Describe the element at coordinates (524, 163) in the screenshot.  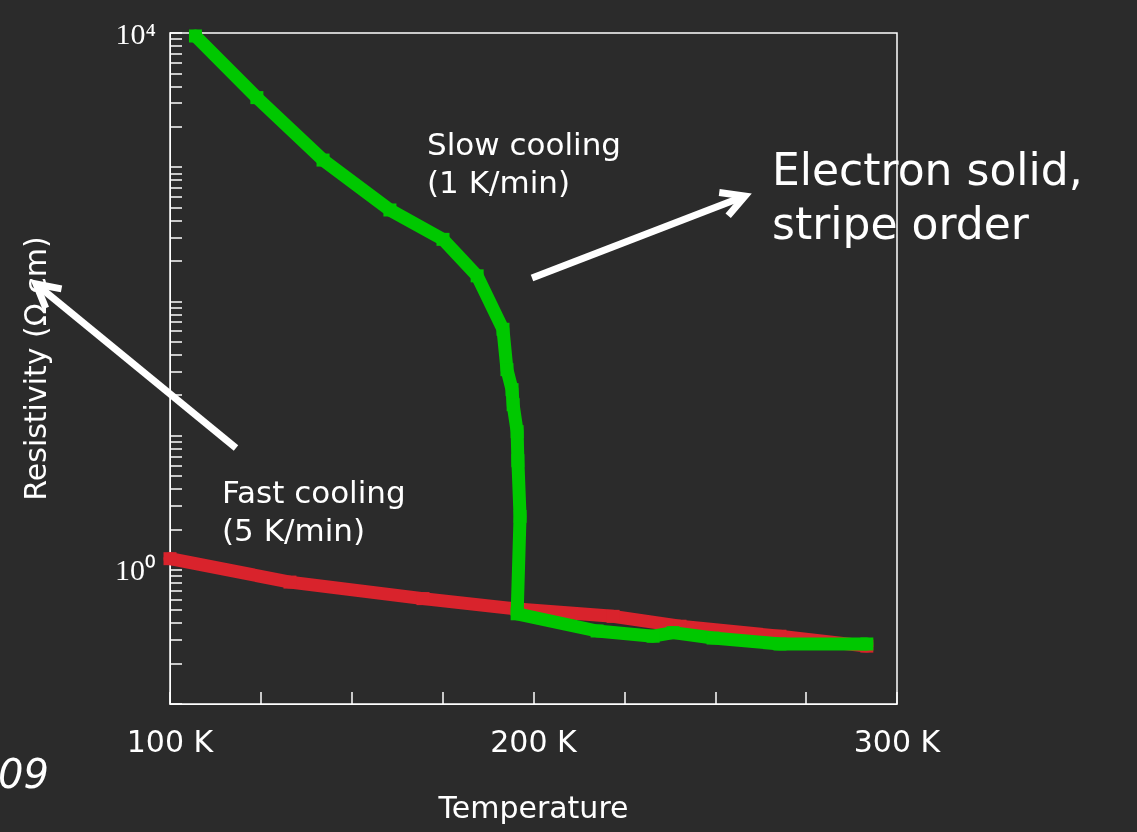
I see `annotation: Slow cooling (1 K/min)` at that location.